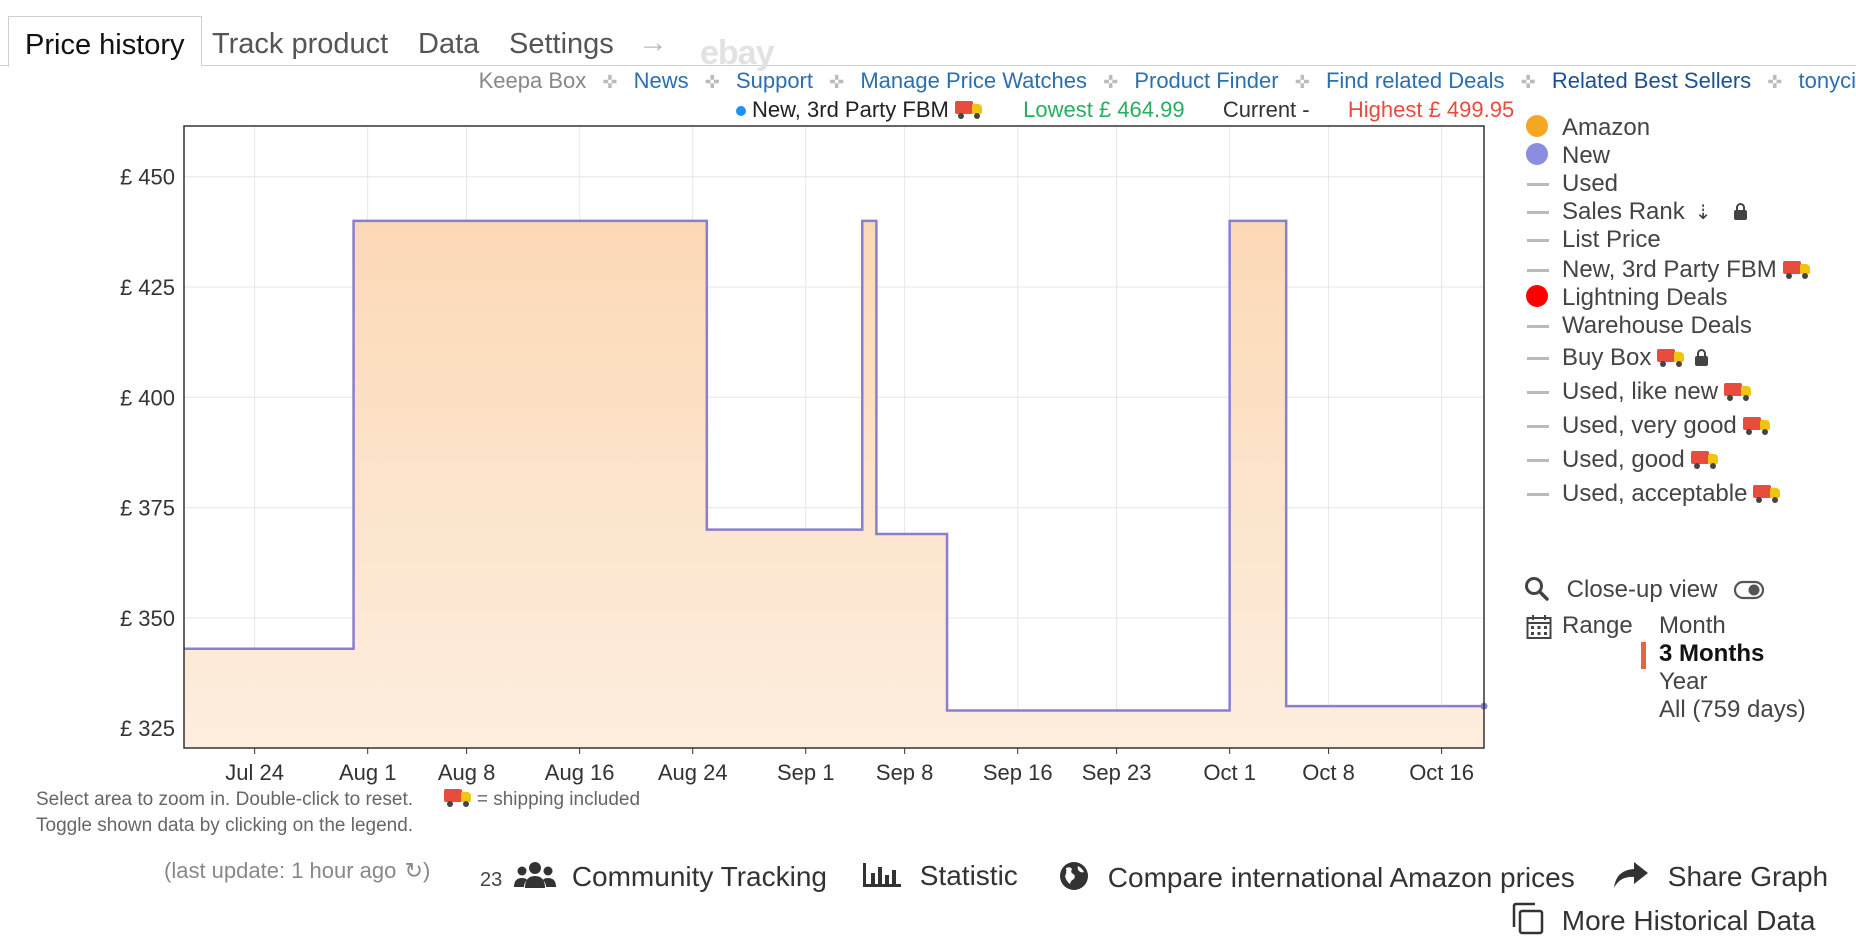 This screenshot has width=1856, height=948. I want to click on statistic-button: Statistic, so click(940, 876).